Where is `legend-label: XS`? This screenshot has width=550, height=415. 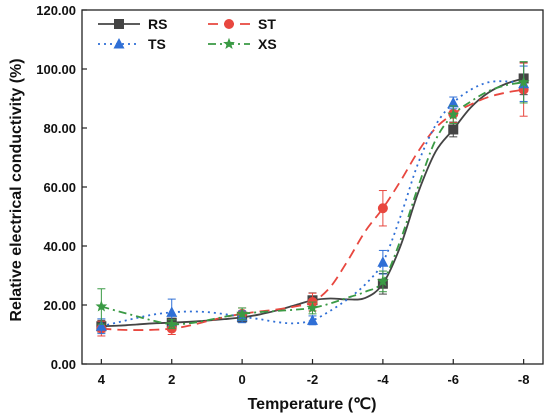
legend-label: XS is located at coordinates (267, 44).